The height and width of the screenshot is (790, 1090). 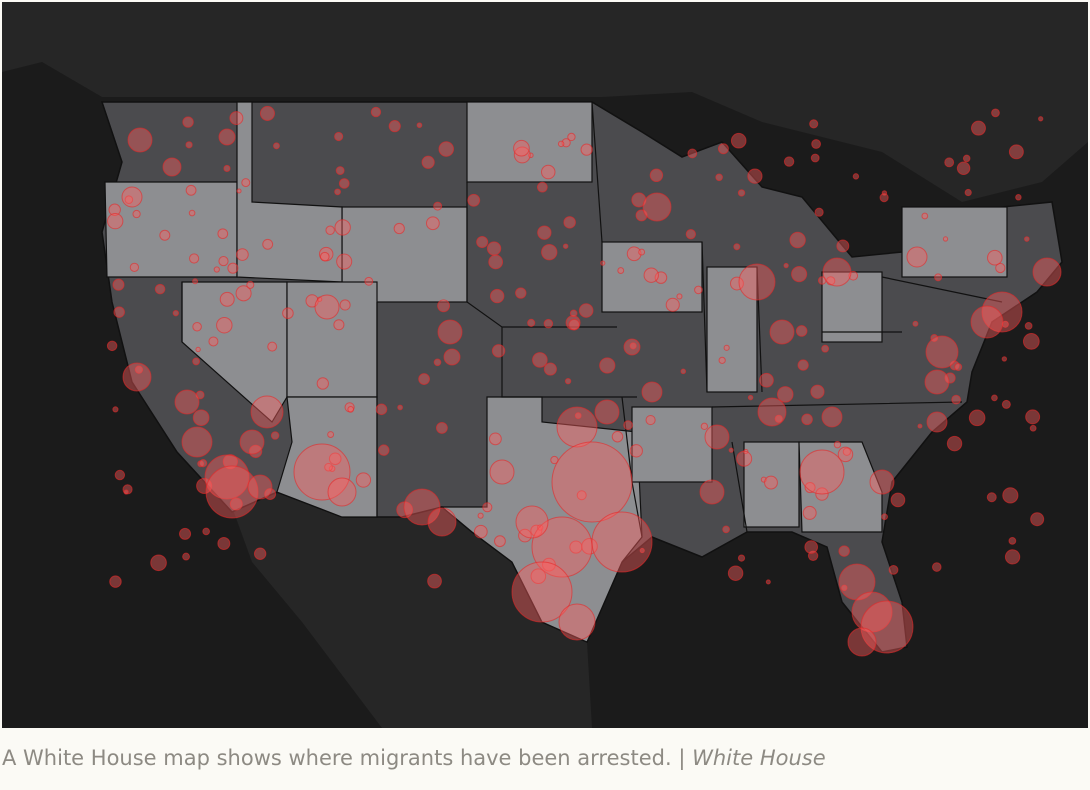 What do you see at coordinates (412, 610) in the screenshot?
I see `mexico` at bounding box center [412, 610].